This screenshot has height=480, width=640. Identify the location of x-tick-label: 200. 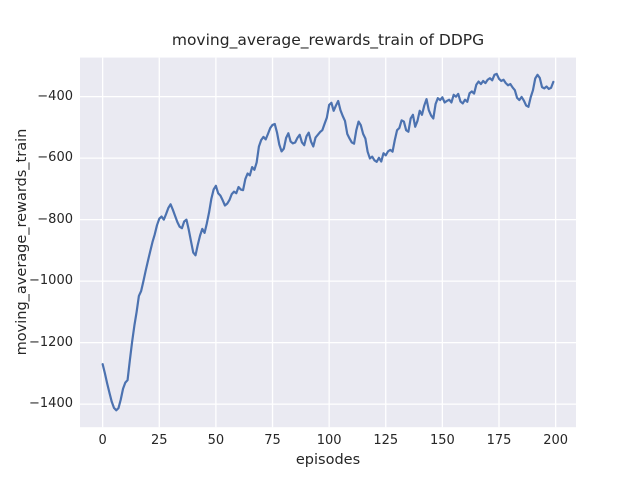
(556, 440).